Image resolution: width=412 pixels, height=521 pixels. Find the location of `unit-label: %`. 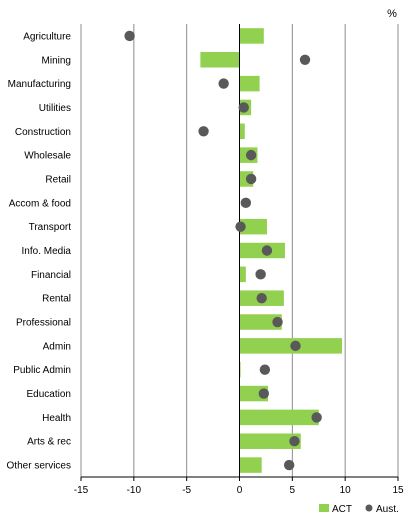

unit-label: % is located at coordinates (392, 14).